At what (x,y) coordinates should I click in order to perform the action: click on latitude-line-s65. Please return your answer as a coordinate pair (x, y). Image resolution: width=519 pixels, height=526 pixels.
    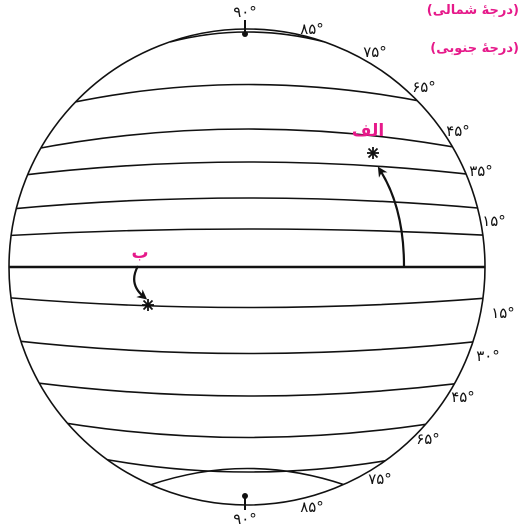
    Looking at the image, I should click on (250, 426).